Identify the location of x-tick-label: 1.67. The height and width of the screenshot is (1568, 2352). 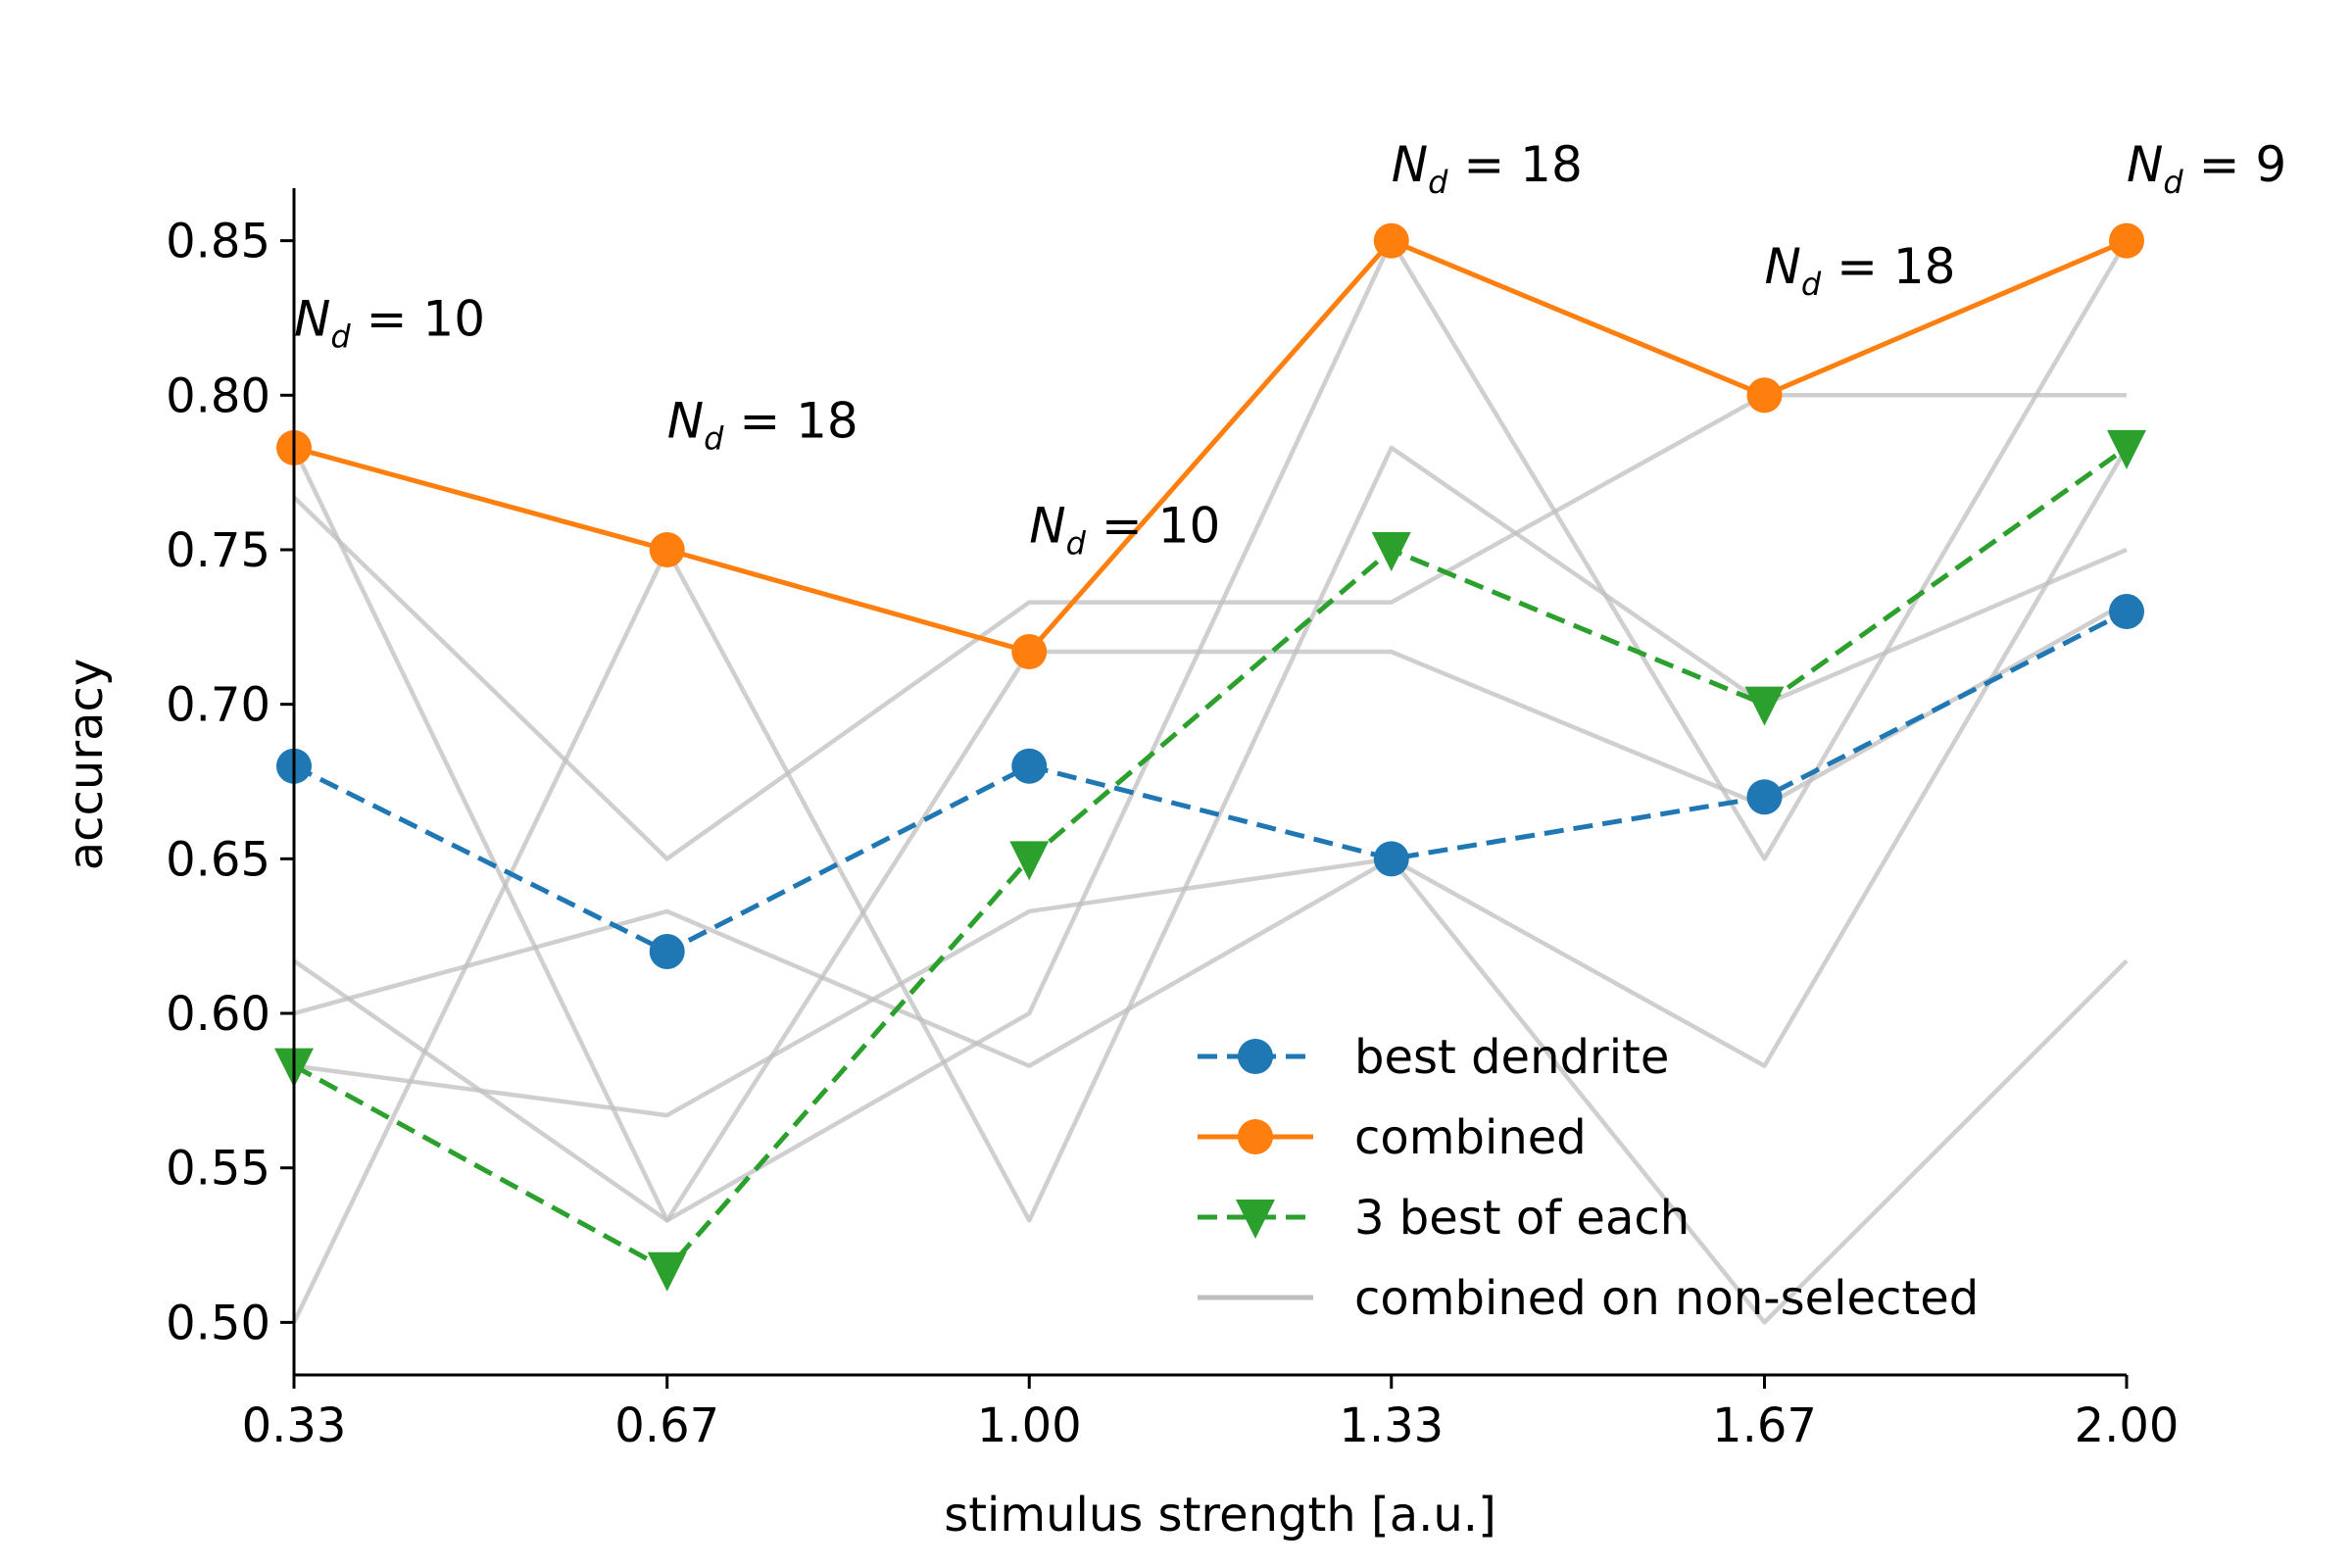
(1764, 1425).